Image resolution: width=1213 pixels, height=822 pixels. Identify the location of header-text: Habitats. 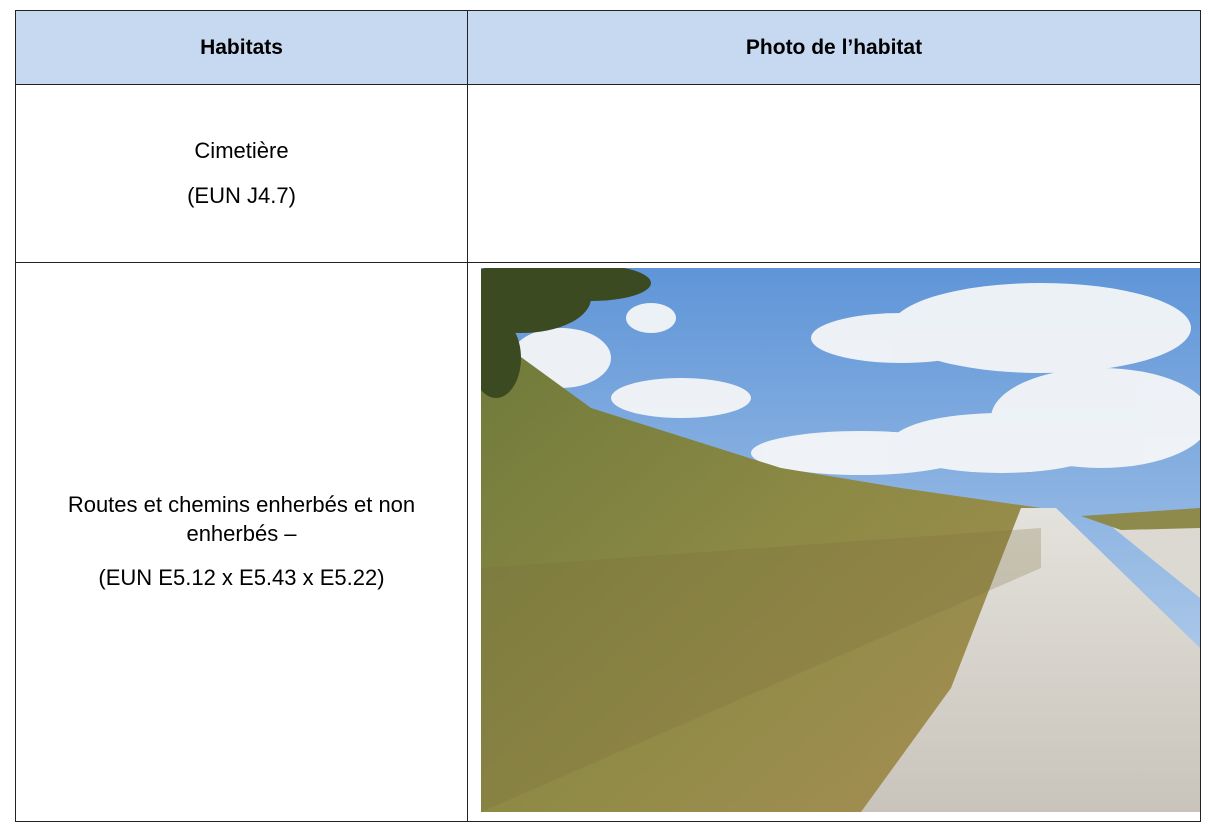
(241, 47).